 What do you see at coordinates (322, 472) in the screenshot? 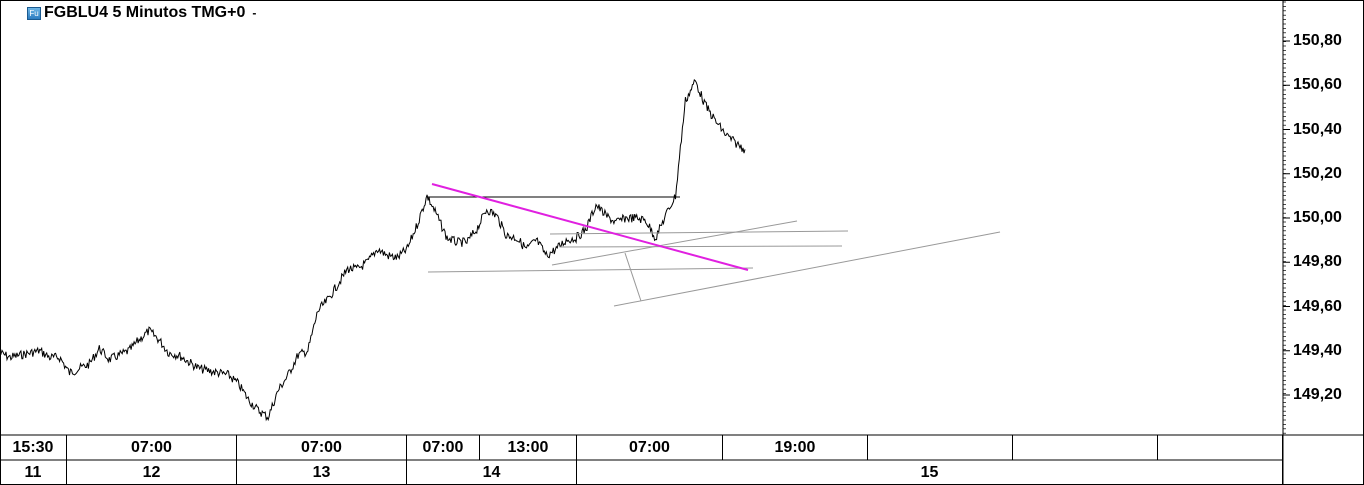
I see `x-tick-label: 13` at bounding box center [322, 472].